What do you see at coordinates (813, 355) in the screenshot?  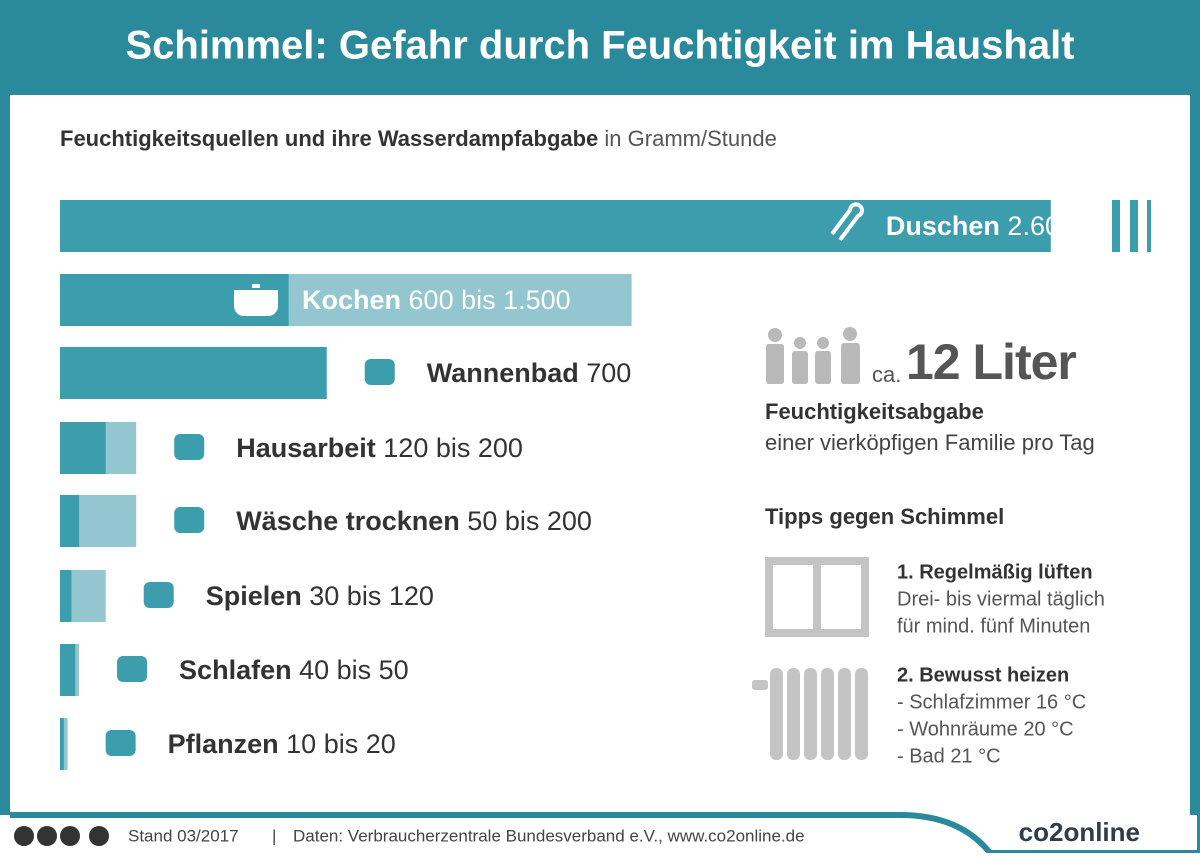 I see `family-icon` at bounding box center [813, 355].